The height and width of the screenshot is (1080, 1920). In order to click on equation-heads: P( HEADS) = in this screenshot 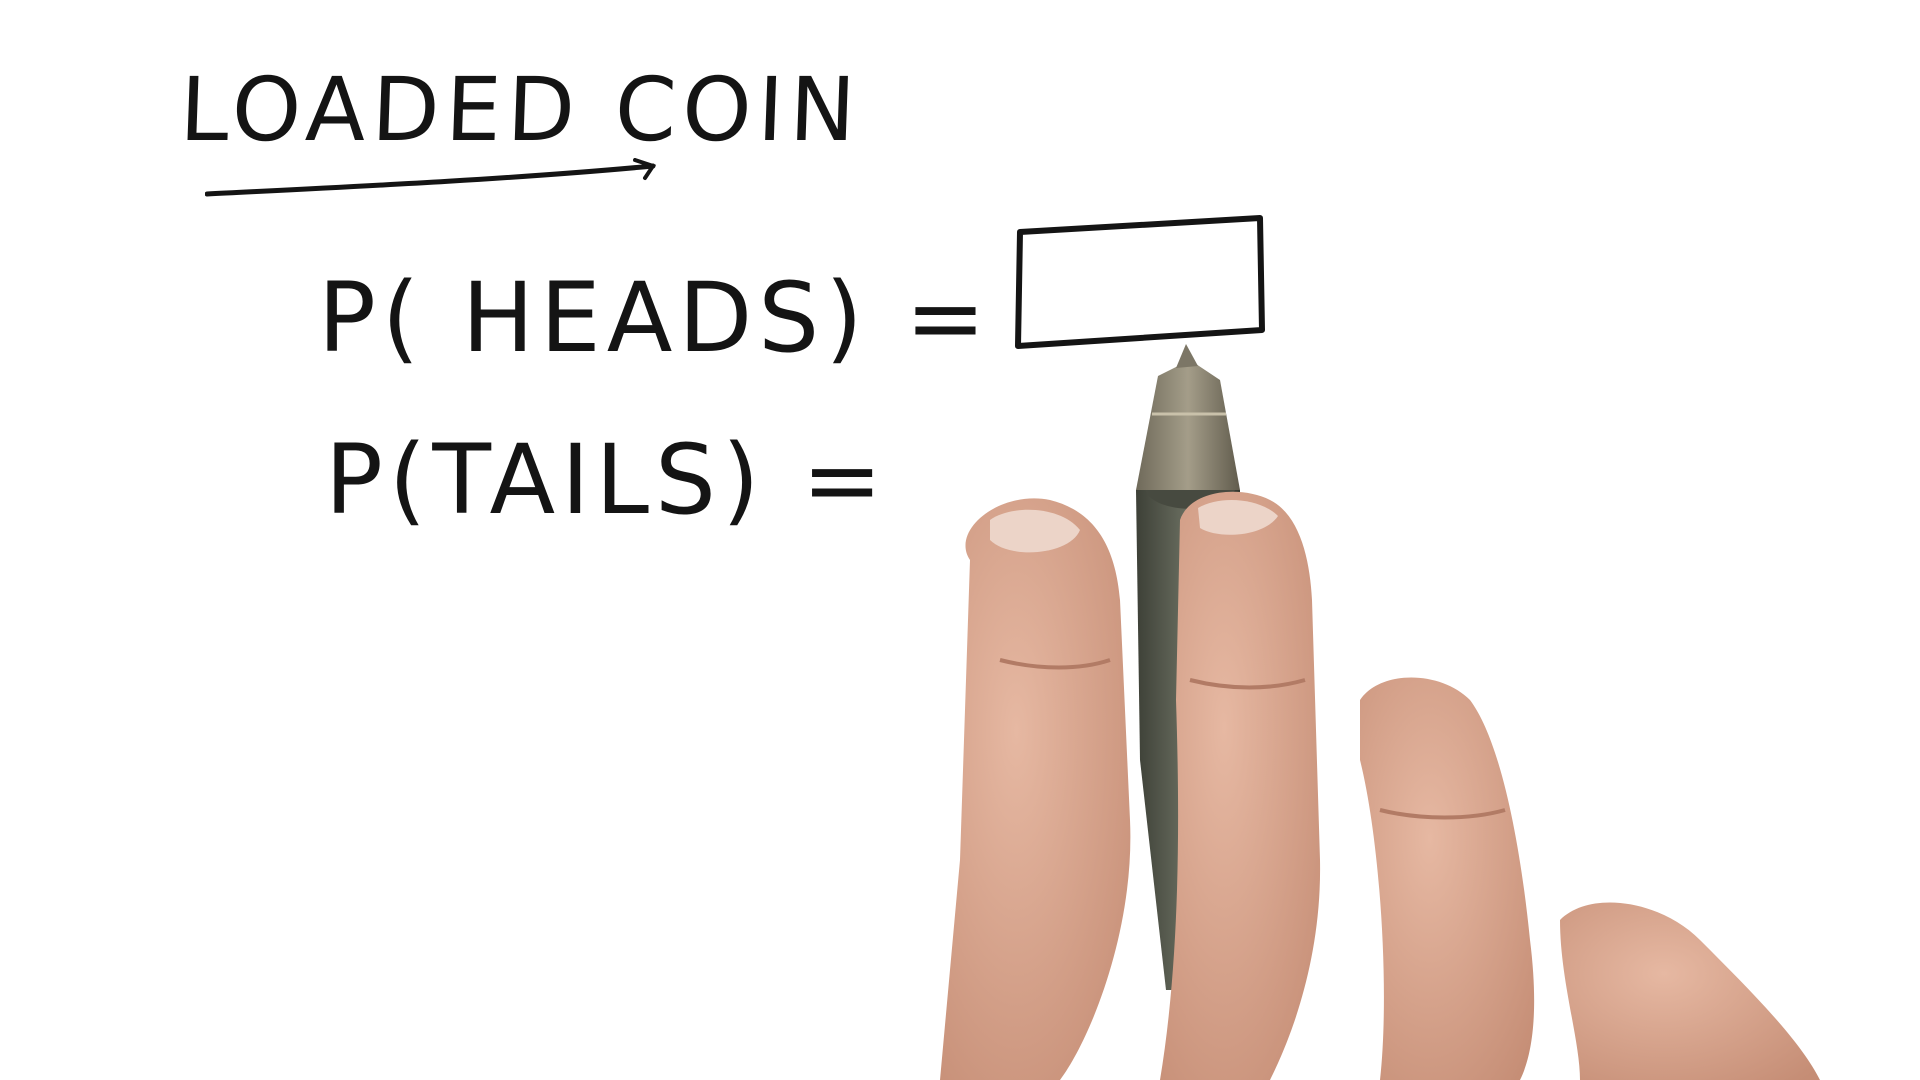, I will do `click(655, 318)`.